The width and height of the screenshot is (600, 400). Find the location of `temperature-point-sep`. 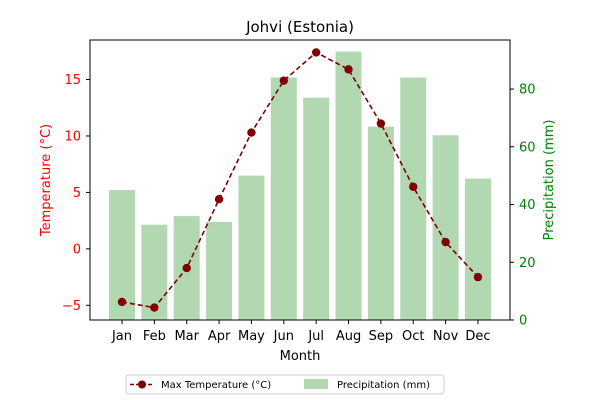

temperature-point-sep is located at coordinates (381, 123).